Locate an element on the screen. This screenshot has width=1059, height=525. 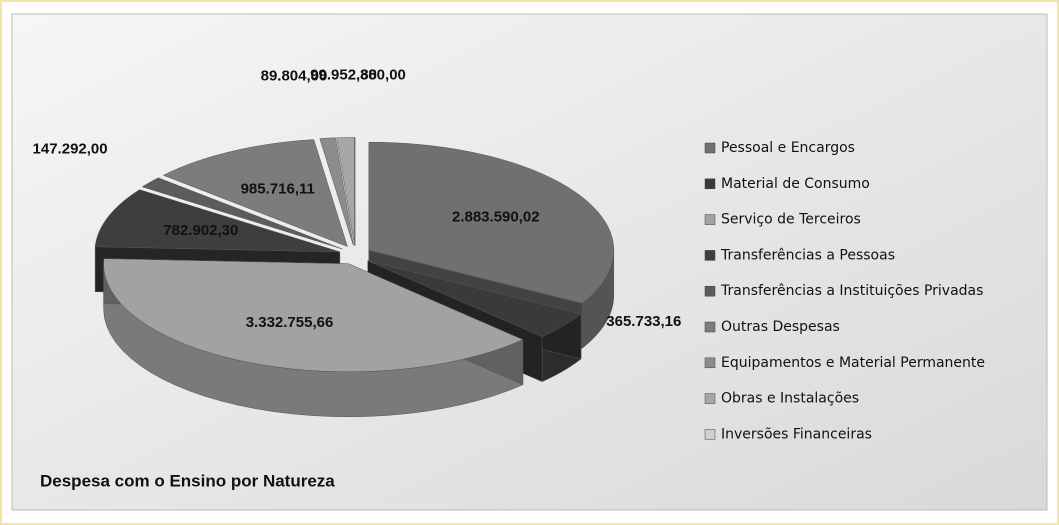
data-label: 147.292,00 is located at coordinates (70, 149).